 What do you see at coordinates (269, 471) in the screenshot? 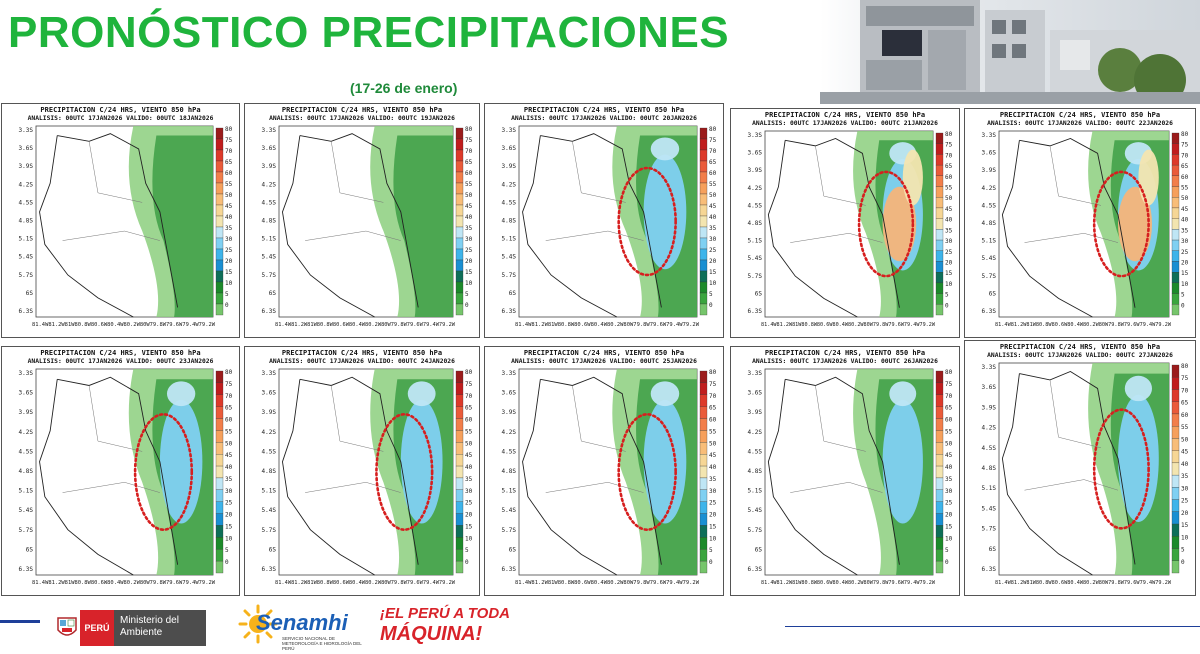
I see `y-tick-label: 4.8S` at bounding box center [269, 471].